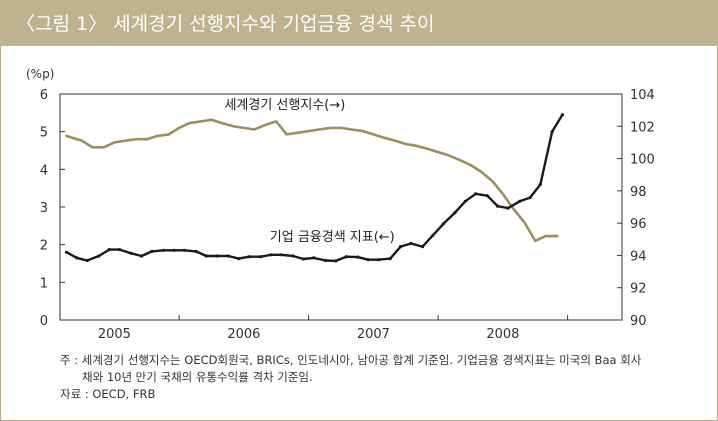 This screenshot has height=421, width=718. I want to click on x-tick-label: 2006, so click(243, 334).